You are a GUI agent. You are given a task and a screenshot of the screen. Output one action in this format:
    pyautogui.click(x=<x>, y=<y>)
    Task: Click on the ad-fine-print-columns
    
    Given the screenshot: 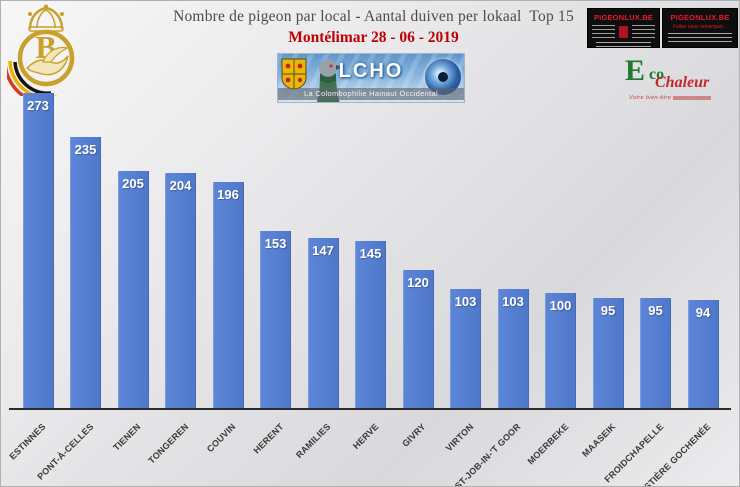 What is the action you would take?
    pyautogui.click(x=623, y=32)
    